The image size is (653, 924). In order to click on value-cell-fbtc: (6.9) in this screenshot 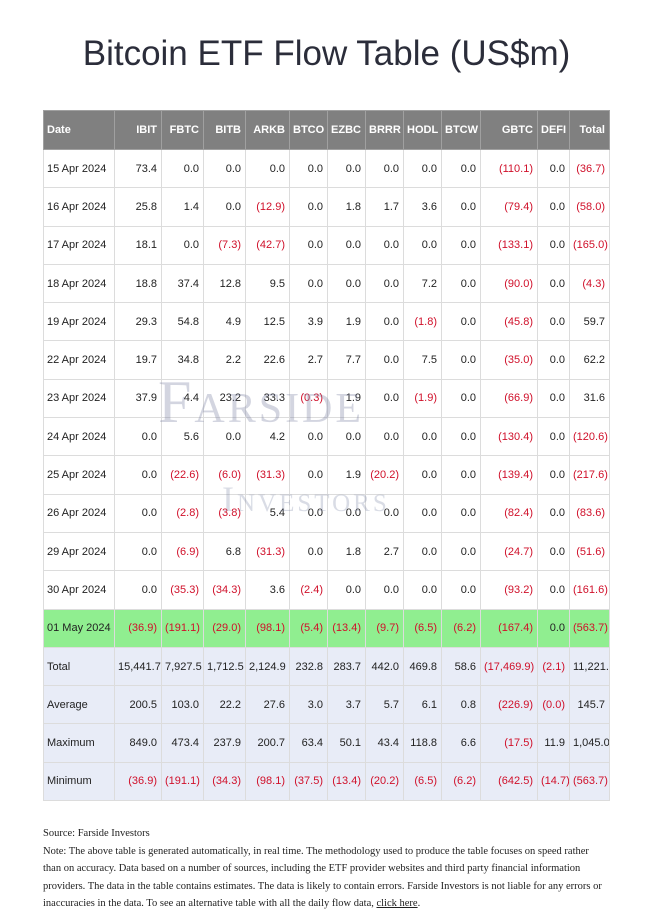, I will do `click(182, 551)`.